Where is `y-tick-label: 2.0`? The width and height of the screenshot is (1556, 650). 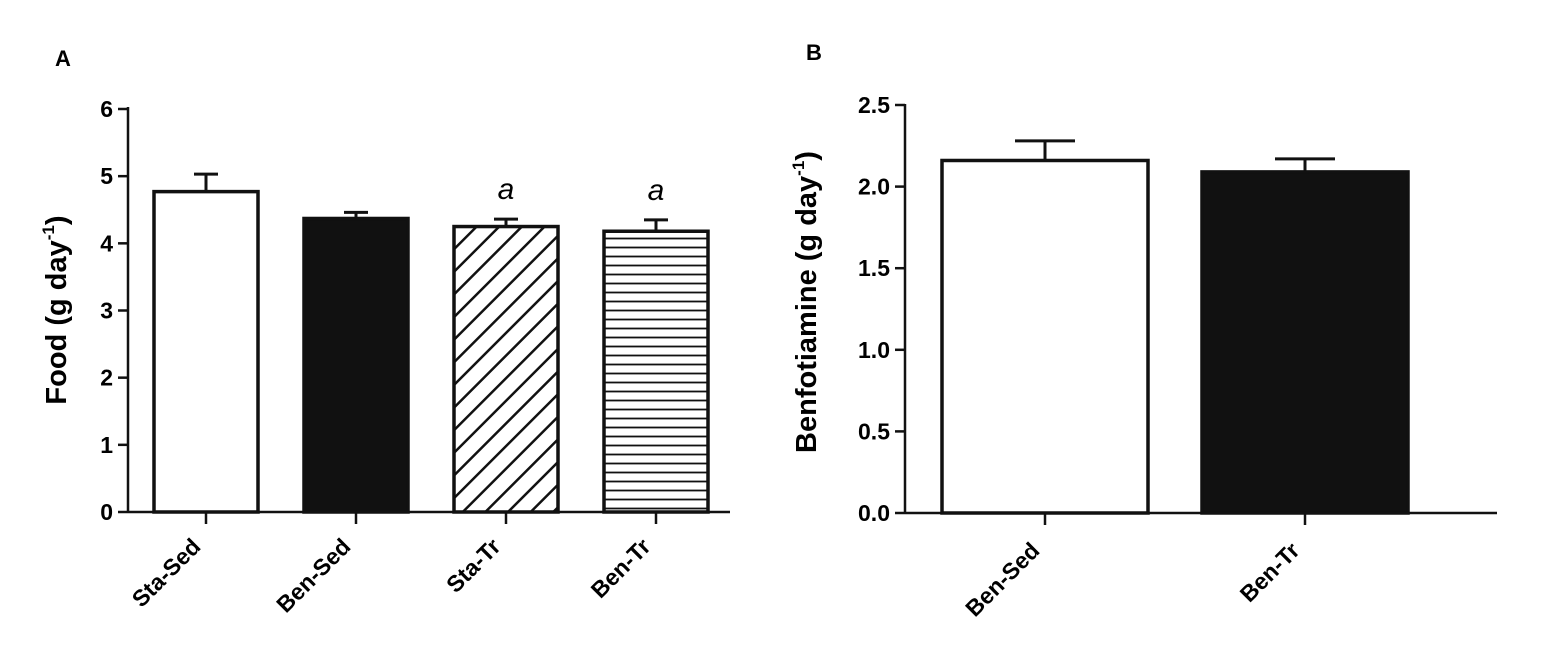
y-tick-label: 2.0 is located at coordinates (874, 187).